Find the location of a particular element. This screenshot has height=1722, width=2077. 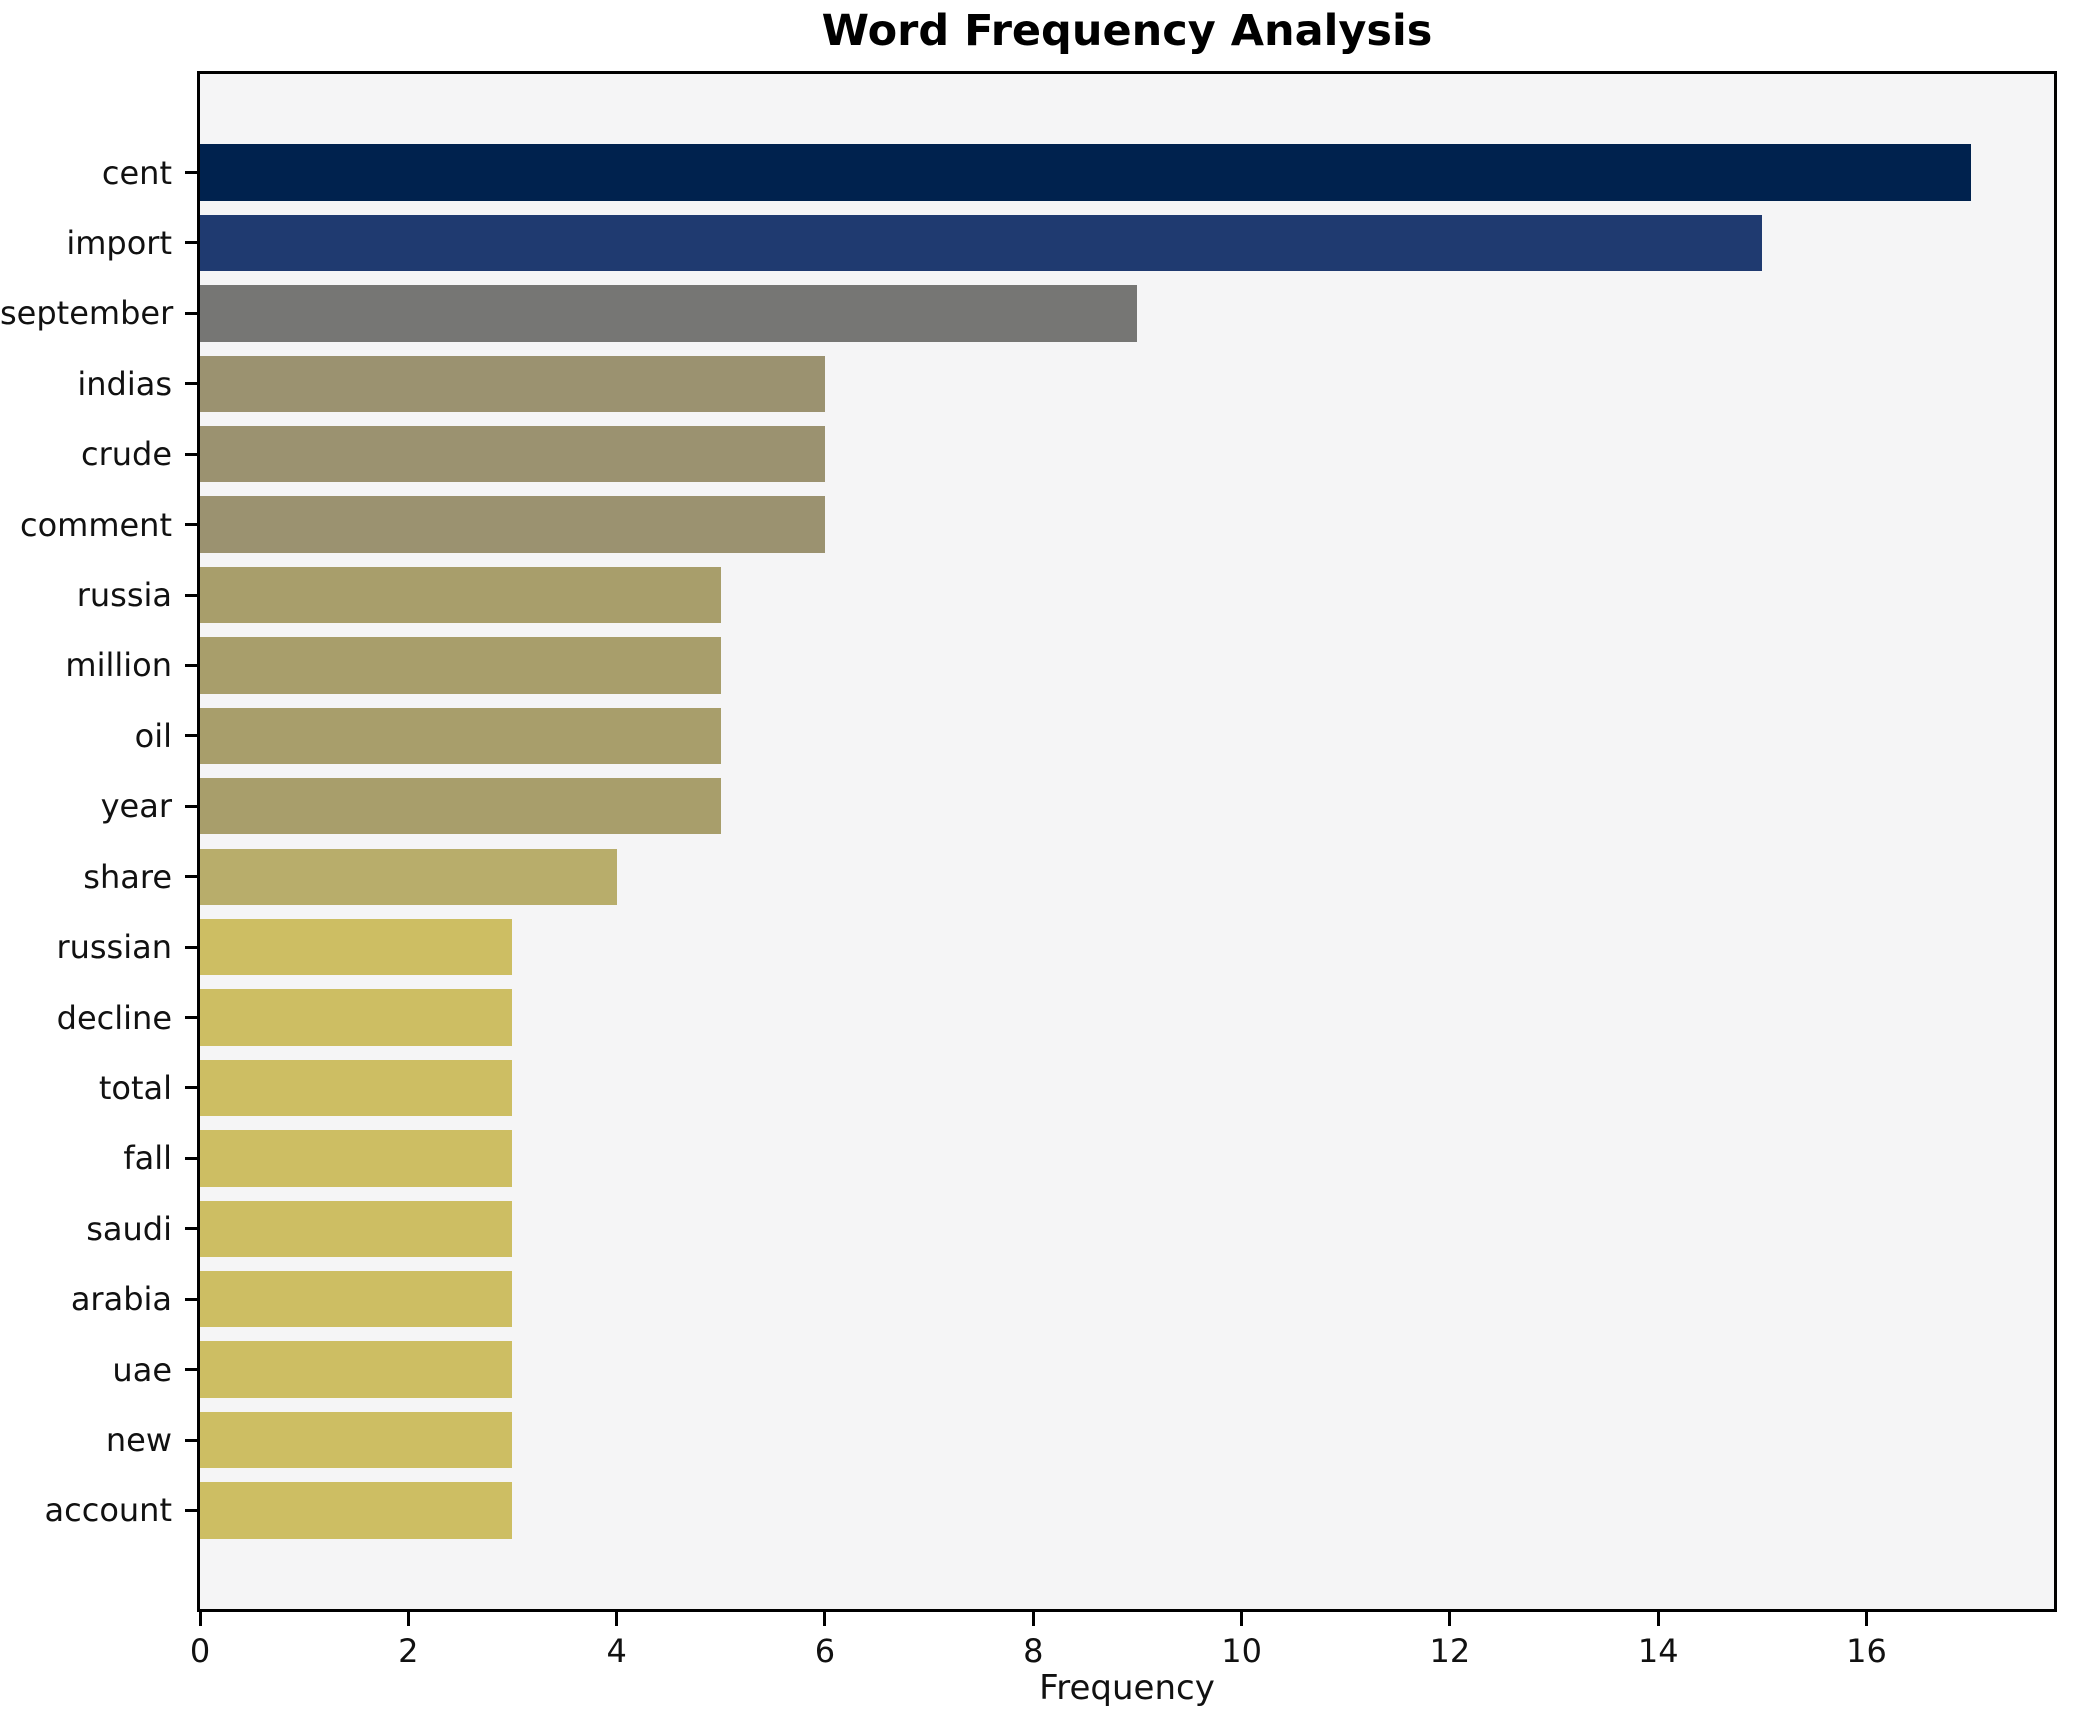

bar-import is located at coordinates (981, 243).